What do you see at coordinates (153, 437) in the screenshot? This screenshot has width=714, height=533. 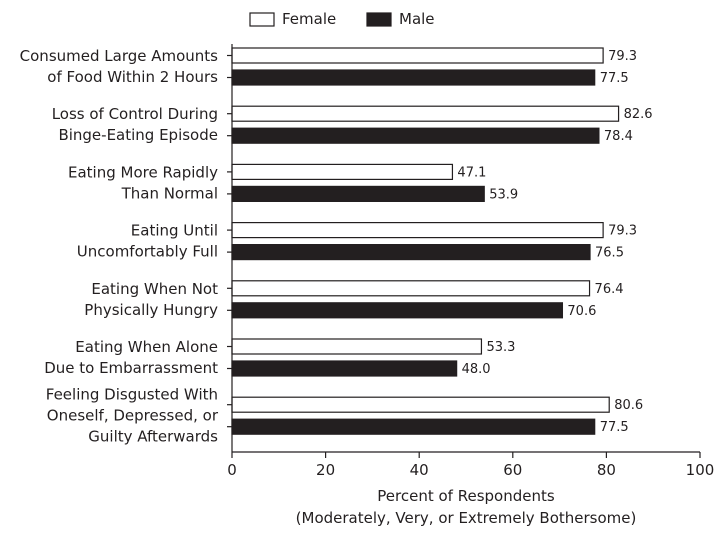 I see `category-label-6-2: Guilty Afterwards` at bounding box center [153, 437].